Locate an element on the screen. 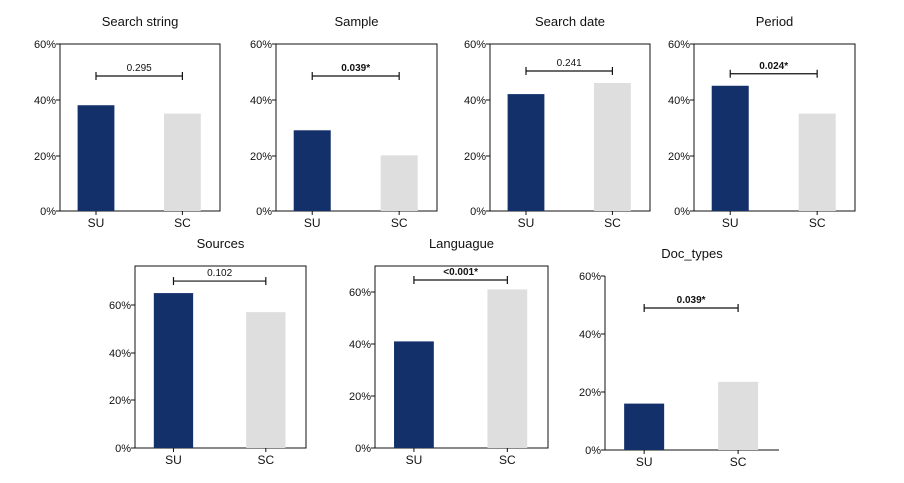 Image resolution: width=904 pixels, height=483 pixels. chart-1: Search string 0% 20% 40% 60% SU SC 0.295 is located at coordinates (127, 122).